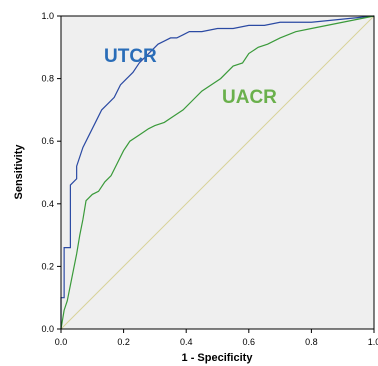 The width and height of the screenshot is (378, 366). I want to click on x-axis-ticks: 0.0 0.2 0.4 0.6 0.8 1.0, so click(216, 338).